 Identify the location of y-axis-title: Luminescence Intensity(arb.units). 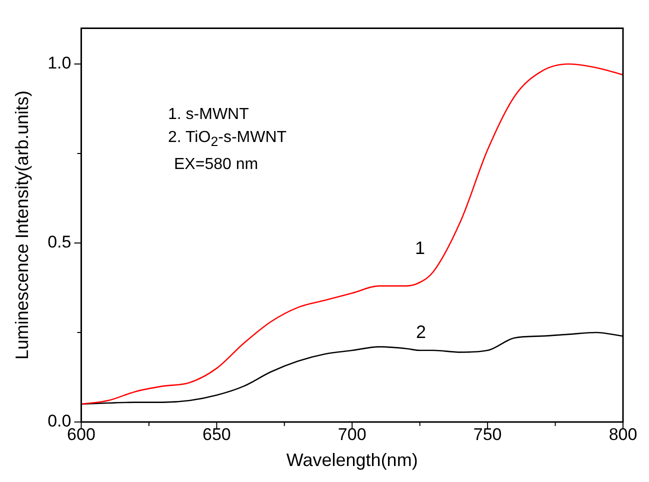
(22, 225).